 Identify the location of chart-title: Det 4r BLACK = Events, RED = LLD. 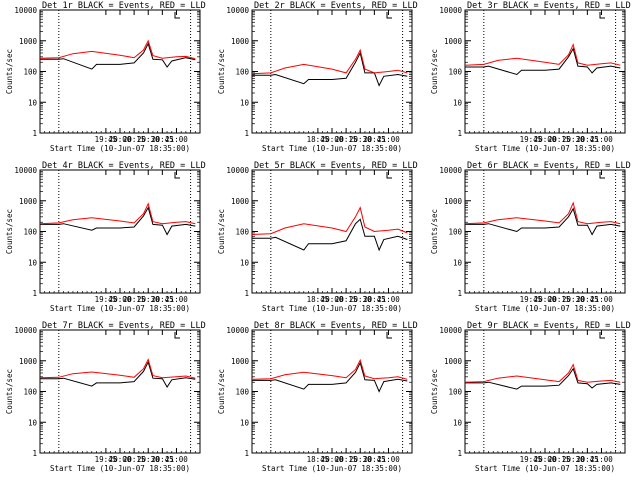
(124, 166).